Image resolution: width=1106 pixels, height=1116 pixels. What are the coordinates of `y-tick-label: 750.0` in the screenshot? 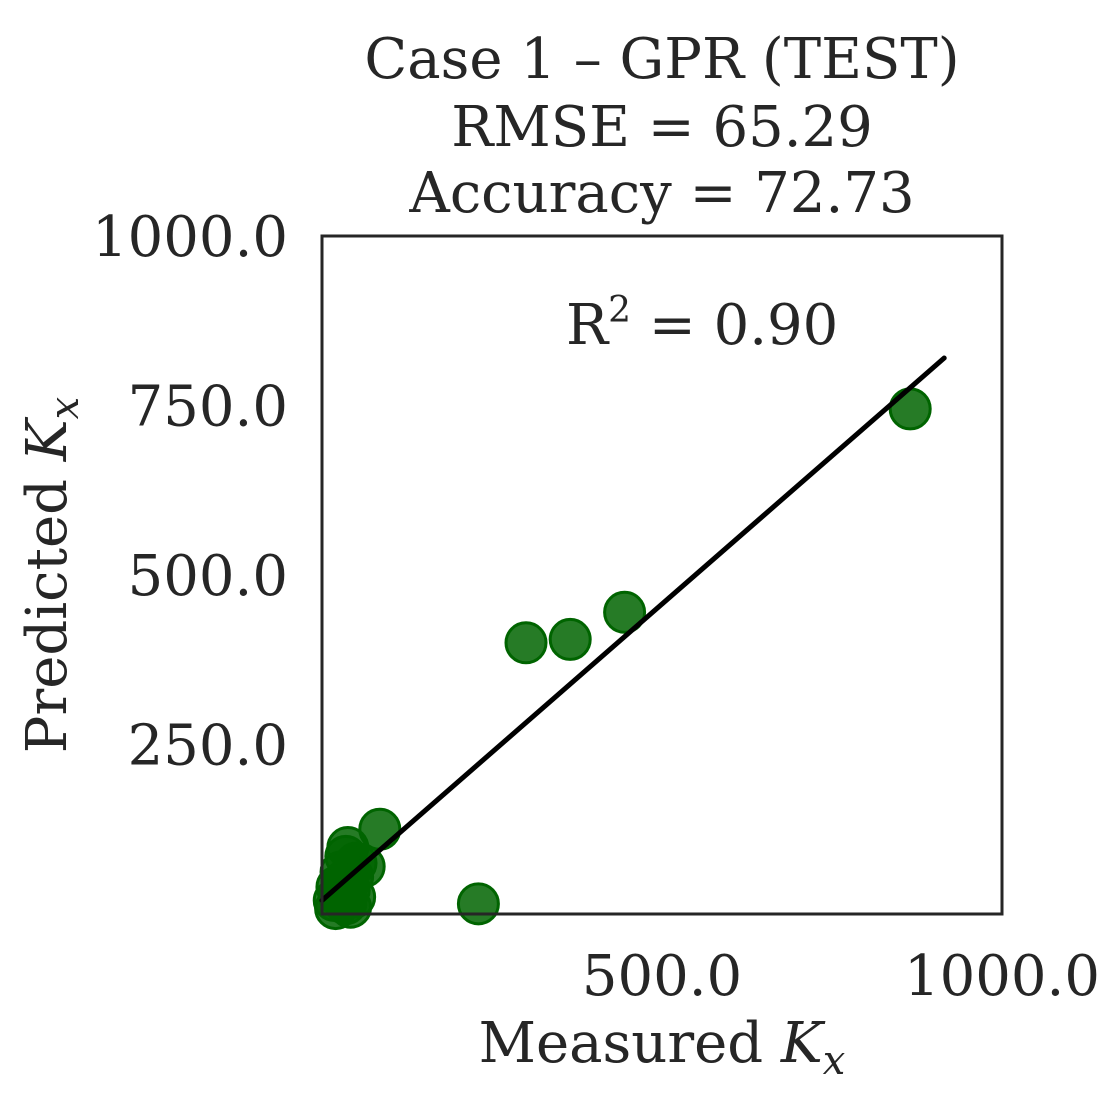 It's located at (208, 407).